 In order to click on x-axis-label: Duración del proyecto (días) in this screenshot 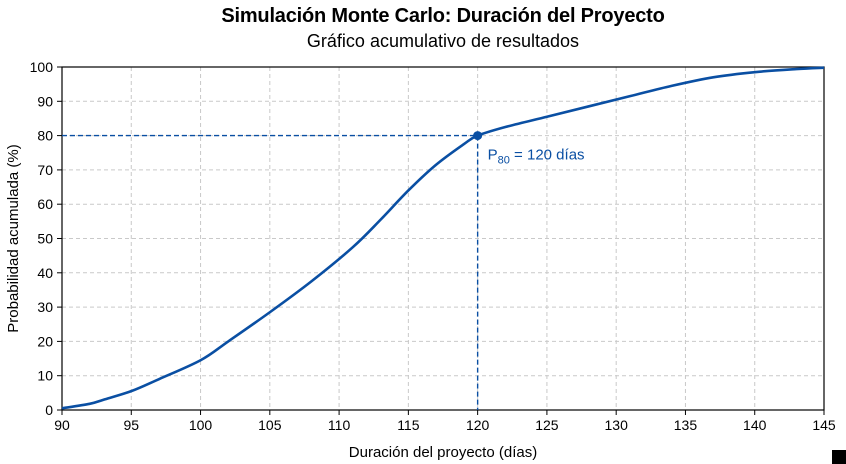, I will do `click(443, 452)`.